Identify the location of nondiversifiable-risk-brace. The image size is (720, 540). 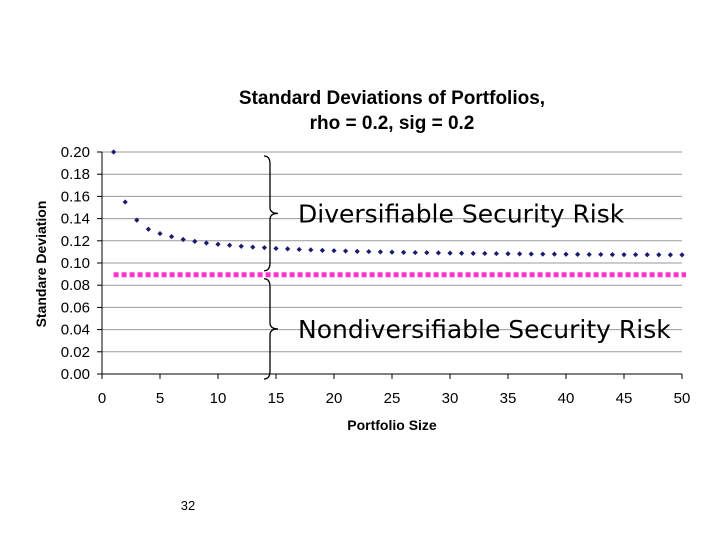
(271, 329).